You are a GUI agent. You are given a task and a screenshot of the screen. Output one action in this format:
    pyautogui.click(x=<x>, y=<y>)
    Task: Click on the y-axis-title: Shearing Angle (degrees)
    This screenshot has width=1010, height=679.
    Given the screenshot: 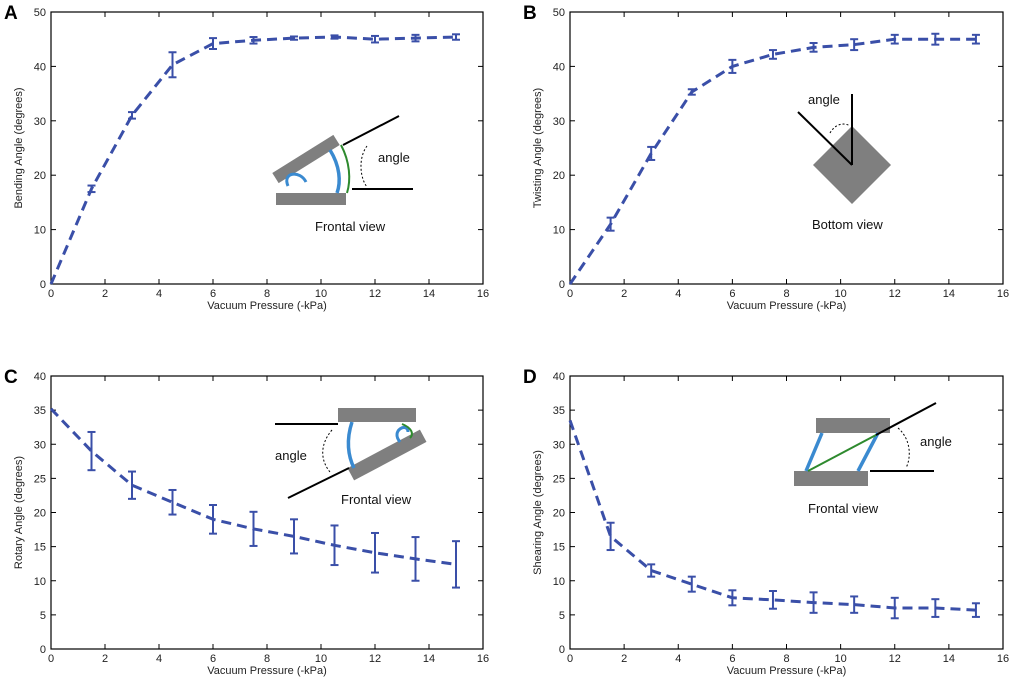 What is the action you would take?
    pyautogui.click(x=538, y=512)
    